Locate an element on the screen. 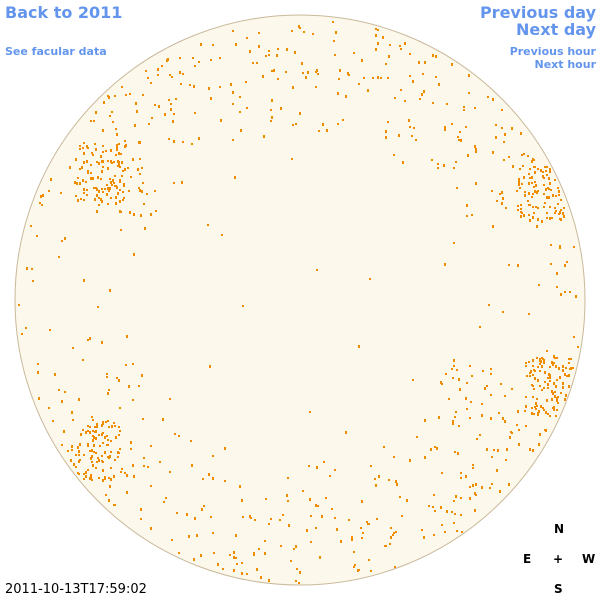  next-hour-link: Next hour is located at coordinates (565, 64).